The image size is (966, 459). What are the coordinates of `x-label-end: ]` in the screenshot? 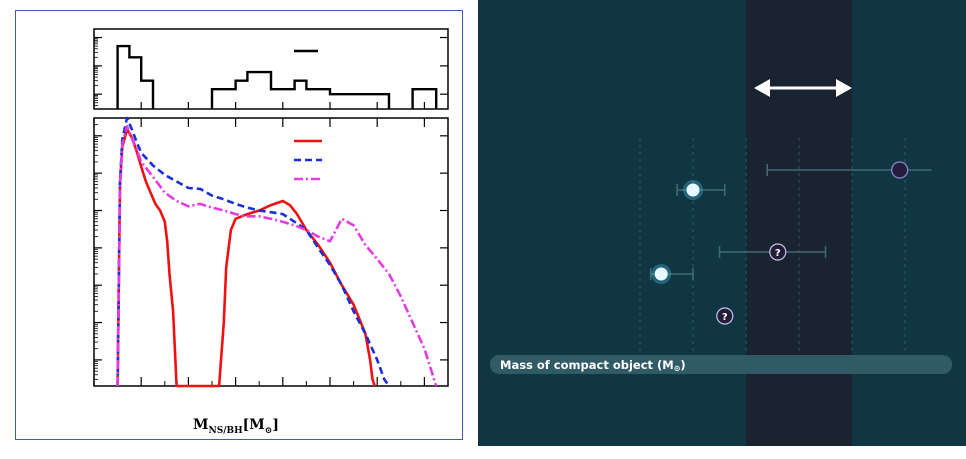 It's located at (275, 425).